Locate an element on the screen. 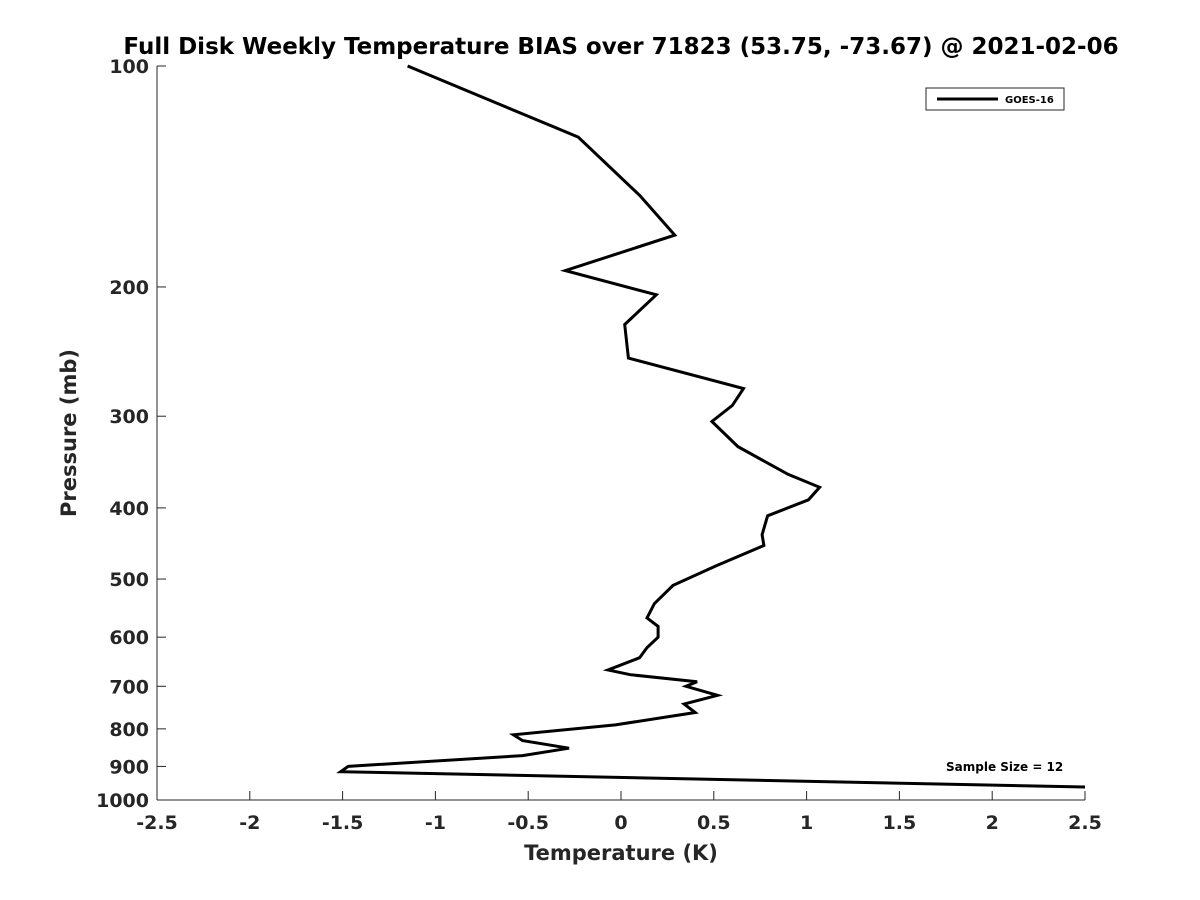 The image size is (1200, 900). legend: GOES-16 is located at coordinates (995, 99).